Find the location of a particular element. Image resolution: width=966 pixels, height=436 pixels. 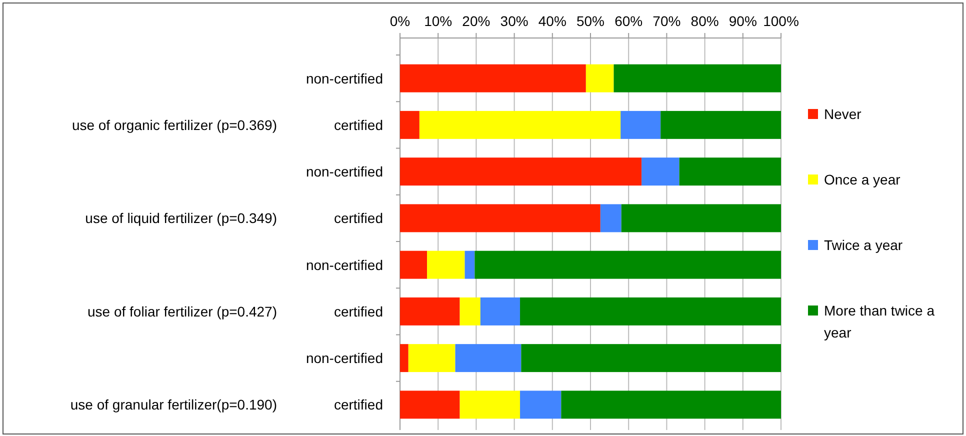

x-tick-label: 80% is located at coordinates (704, 21).